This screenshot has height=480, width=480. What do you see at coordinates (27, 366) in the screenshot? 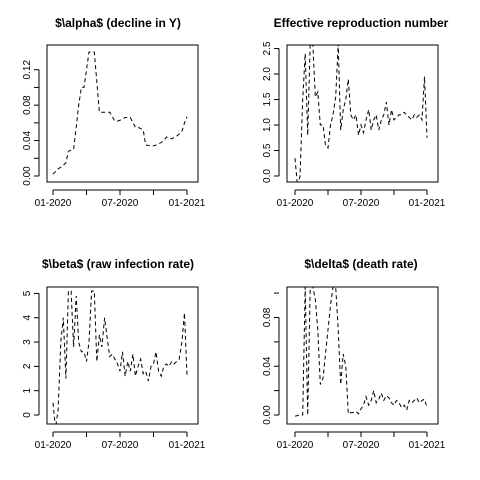
I see `panel-beta-y-tick-label-2: 2` at bounding box center [27, 366].